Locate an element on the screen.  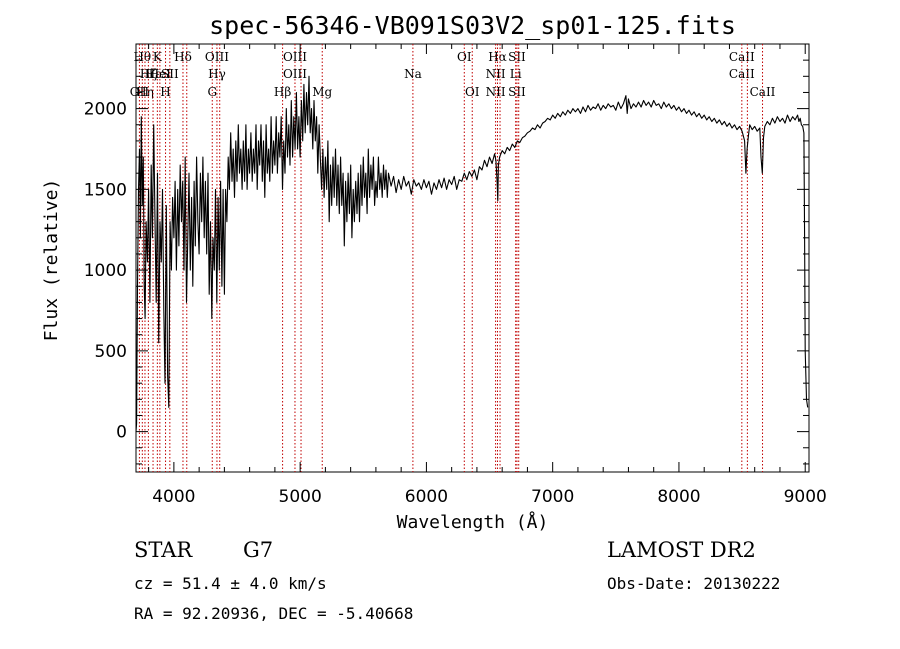
spectral-line-label: Hγ is located at coordinates (217, 74).